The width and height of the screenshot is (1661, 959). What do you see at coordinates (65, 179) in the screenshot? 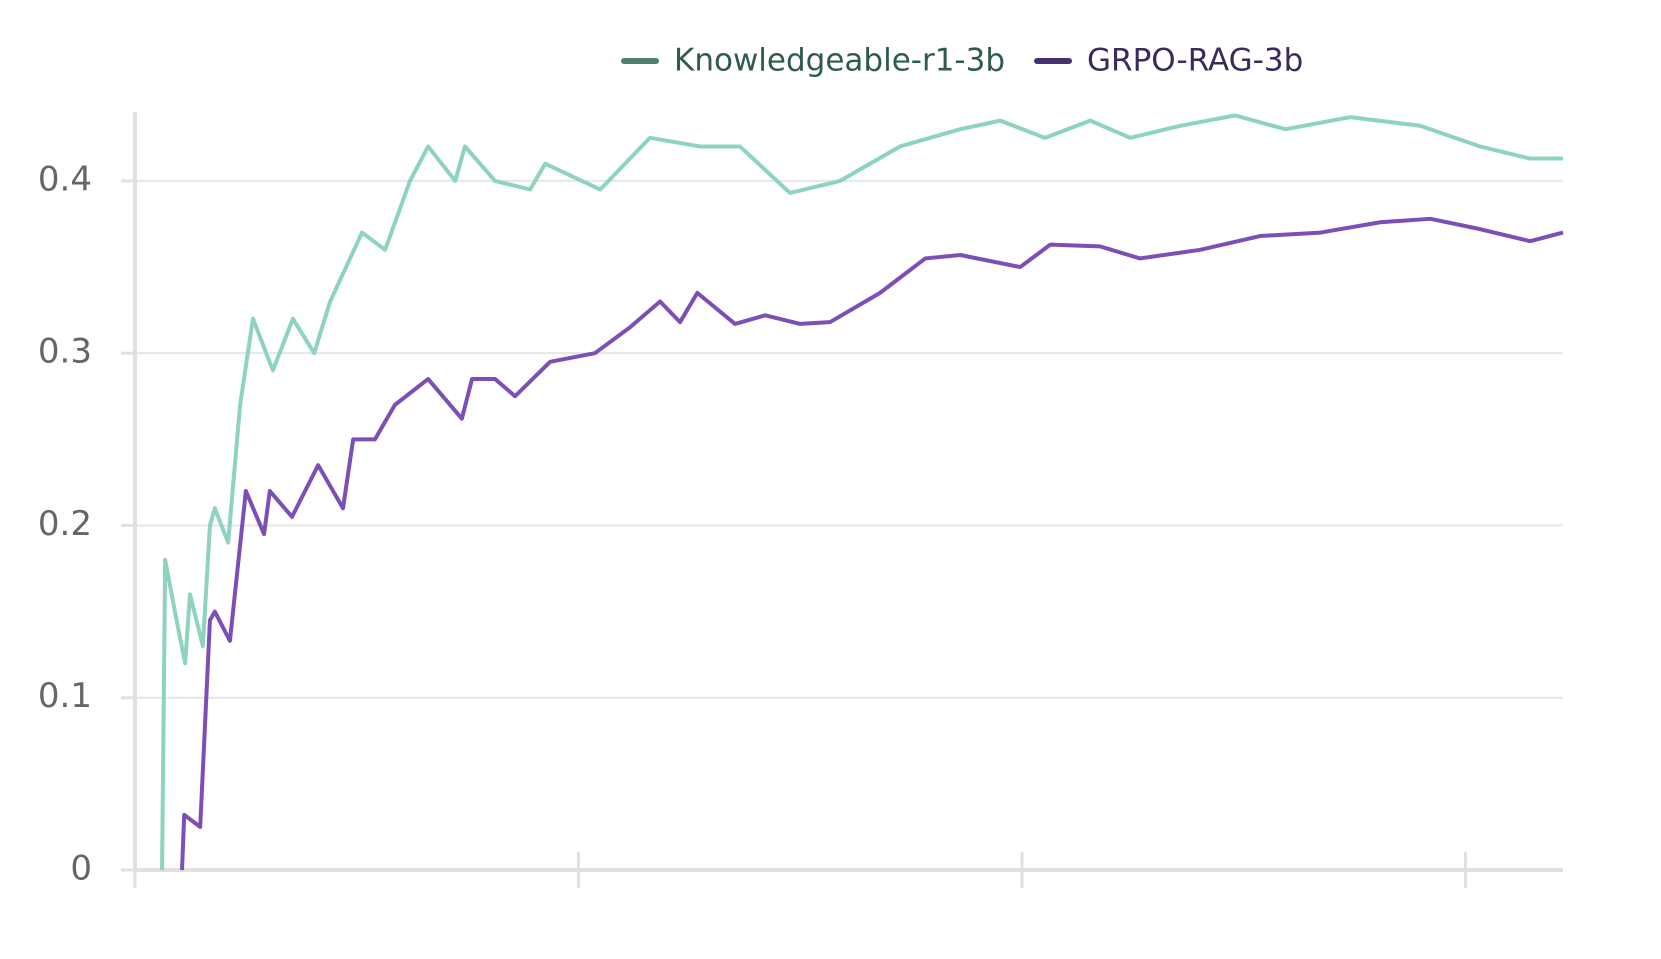
I see `y-tick-label: 0.4` at bounding box center [65, 179].